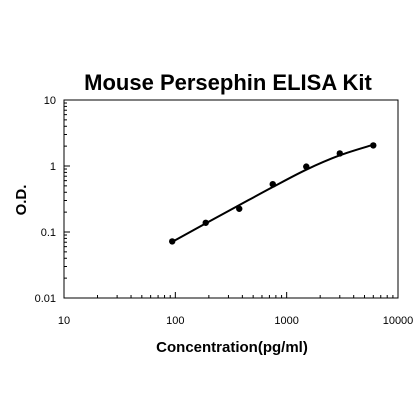  Describe the element at coordinates (286, 321) in the screenshot. I see `x-tick-label: 1000` at that location.